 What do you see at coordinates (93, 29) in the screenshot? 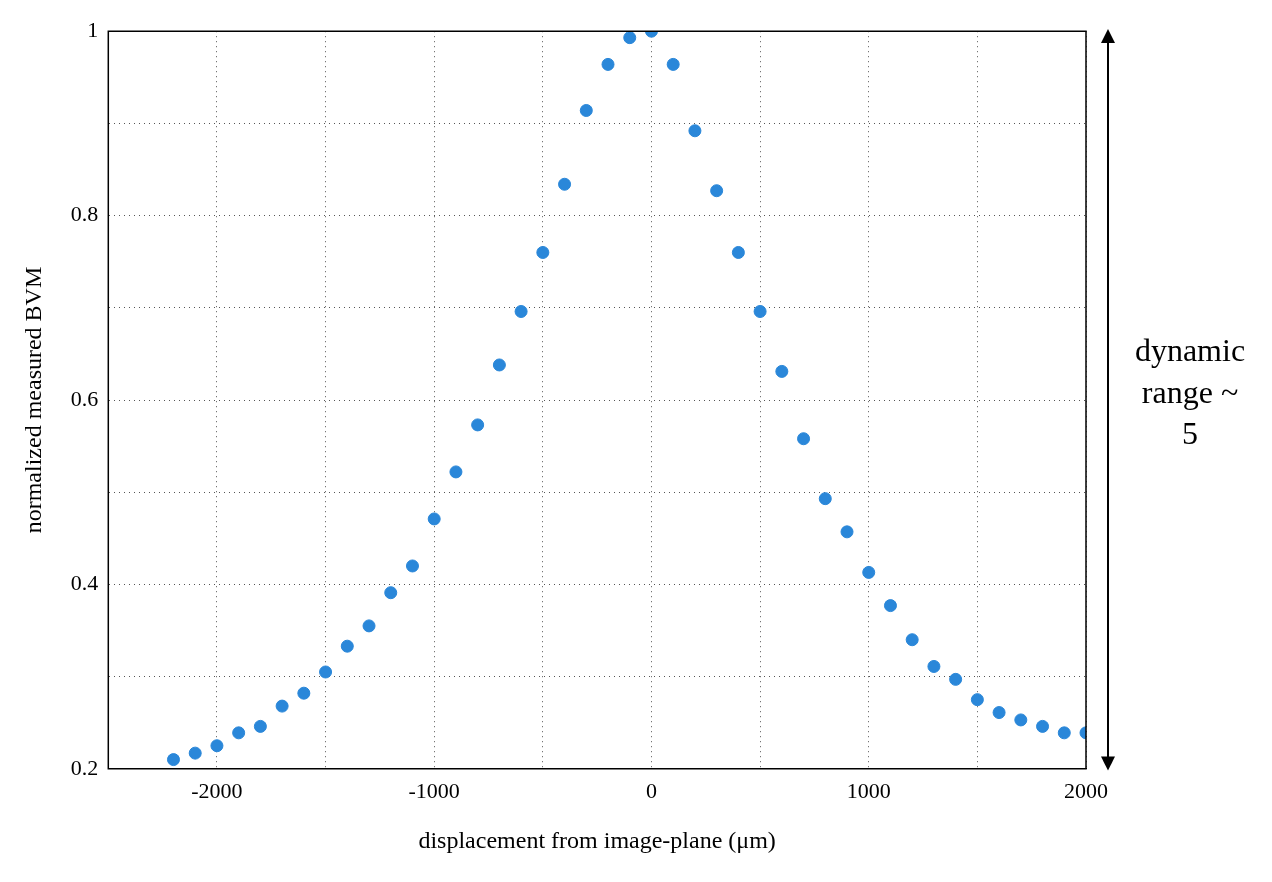
I see `y-tick-label: 1` at bounding box center [93, 29].